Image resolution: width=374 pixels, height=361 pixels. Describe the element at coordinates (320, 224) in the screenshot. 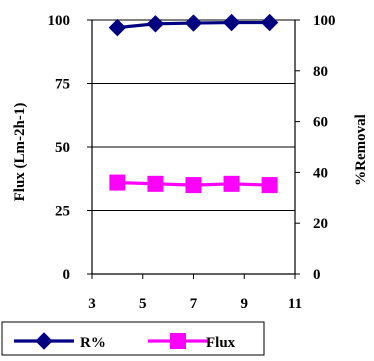

I see `y-right-tick-label: 20` at that location.